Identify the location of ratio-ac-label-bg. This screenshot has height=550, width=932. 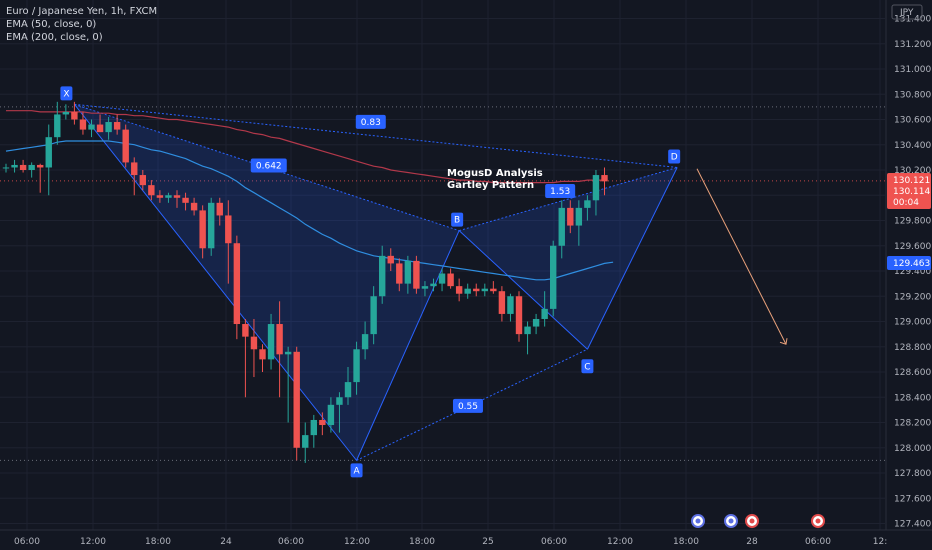
(467, 405).